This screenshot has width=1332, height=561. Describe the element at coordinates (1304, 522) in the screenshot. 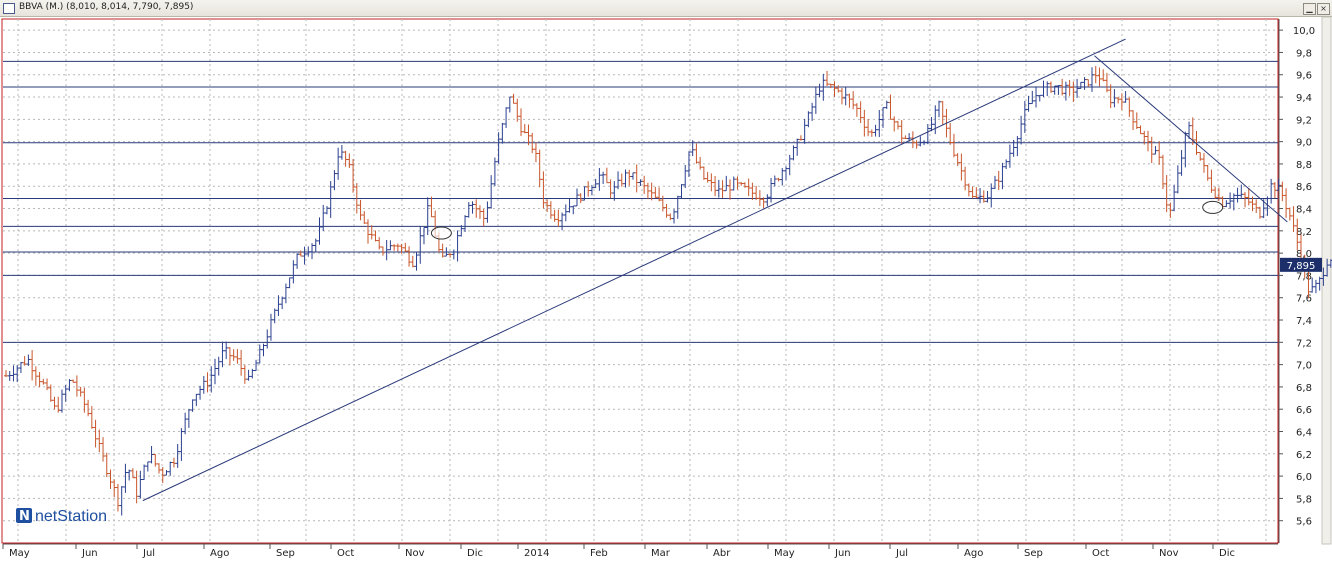

I see `y-tick-label: 5,6` at that location.